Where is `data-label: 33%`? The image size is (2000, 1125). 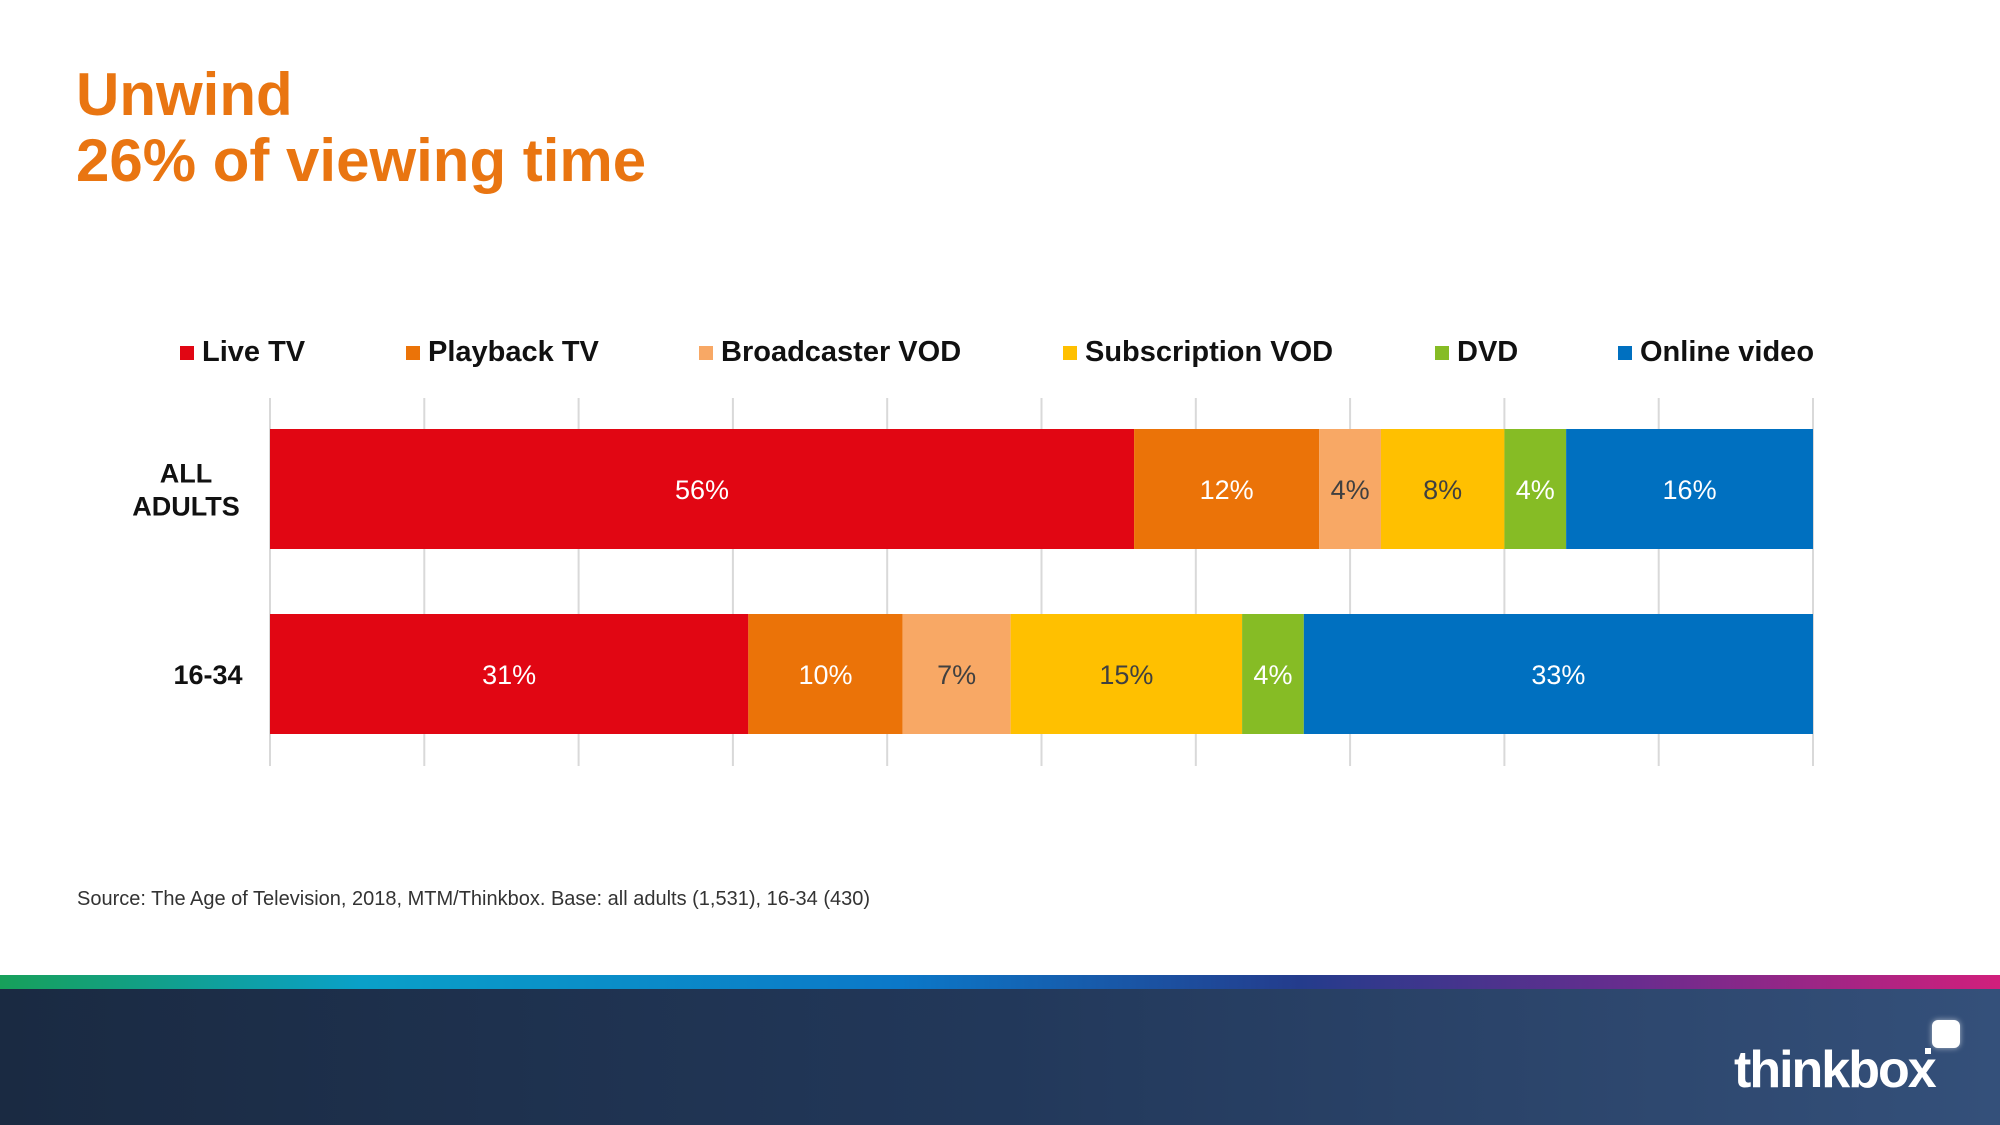 data-label: 33% is located at coordinates (1558, 675).